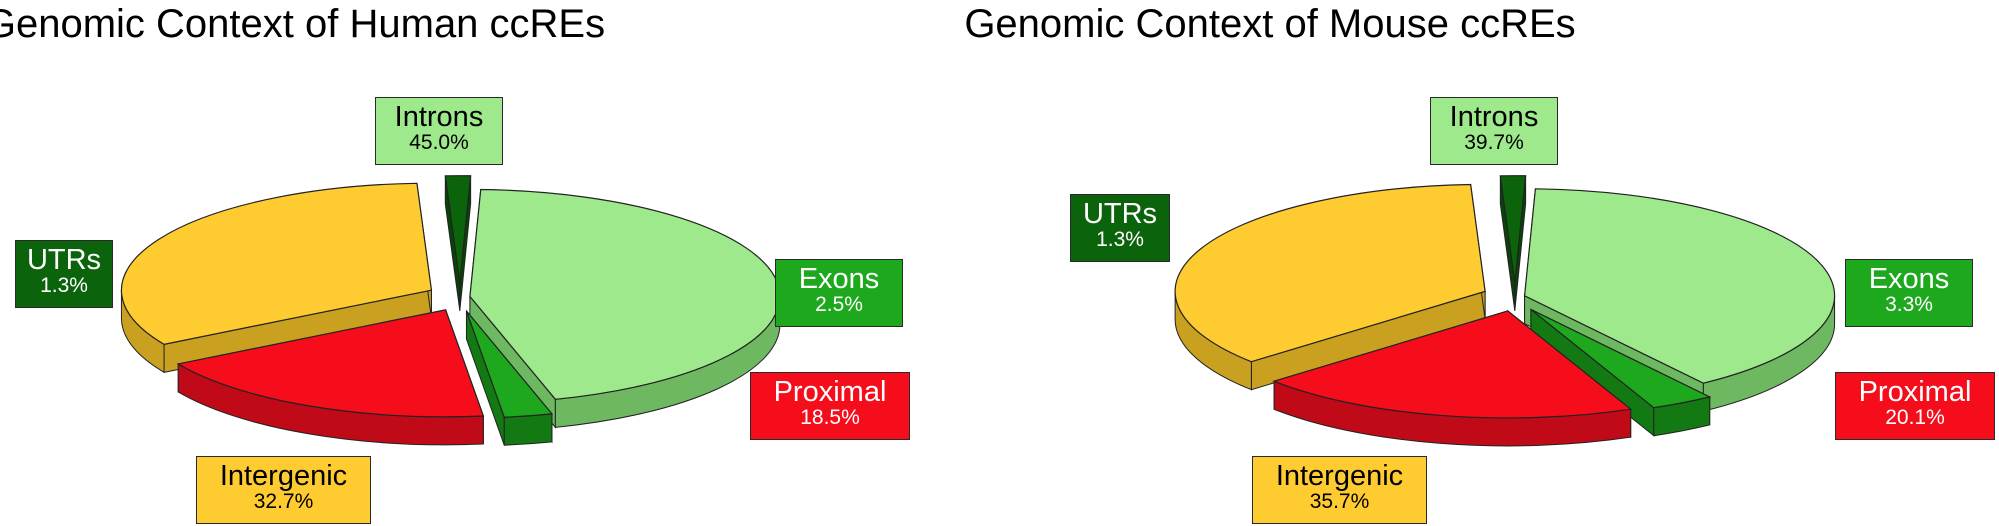  Describe the element at coordinates (839, 304) in the screenshot. I see `slice-value: 2.5%` at that location.